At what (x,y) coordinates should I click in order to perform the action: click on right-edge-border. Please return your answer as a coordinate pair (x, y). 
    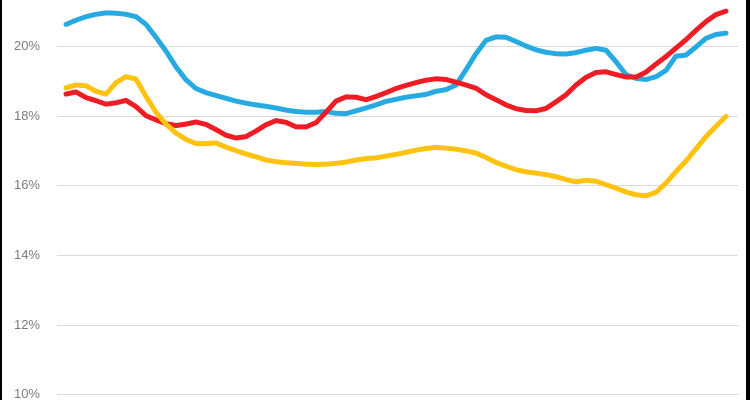
    Looking at the image, I should click on (748, 200).